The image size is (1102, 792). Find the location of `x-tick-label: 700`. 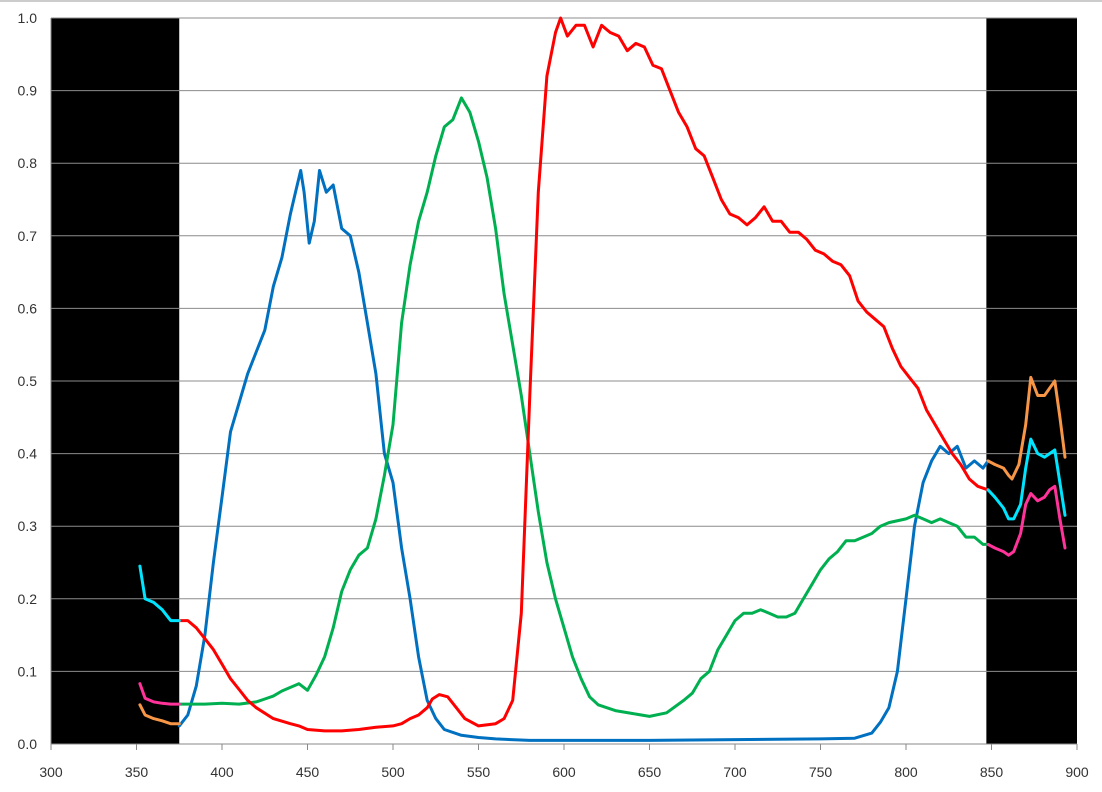

x-tick-label: 700 is located at coordinates (735, 772).